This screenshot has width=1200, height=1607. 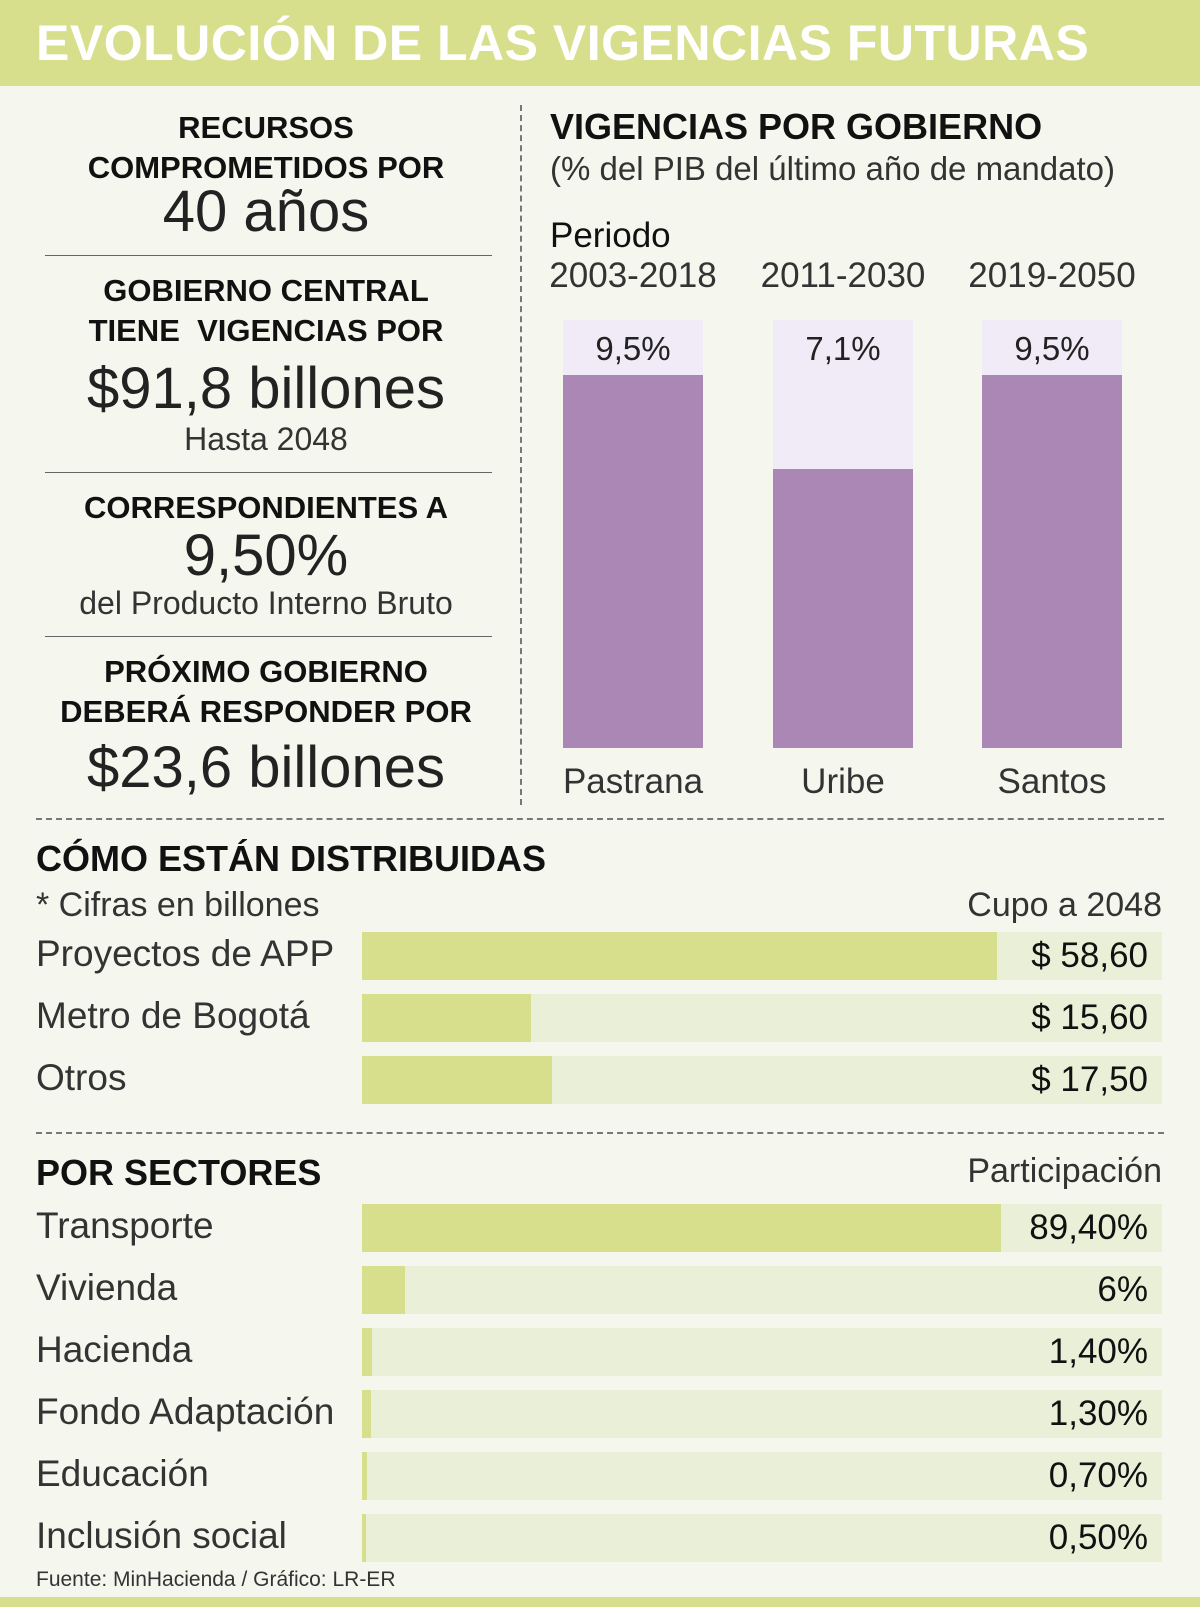 I want to click on chart-title: VIGENCIAS POR GOBIERNO, so click(x=796, y=126).